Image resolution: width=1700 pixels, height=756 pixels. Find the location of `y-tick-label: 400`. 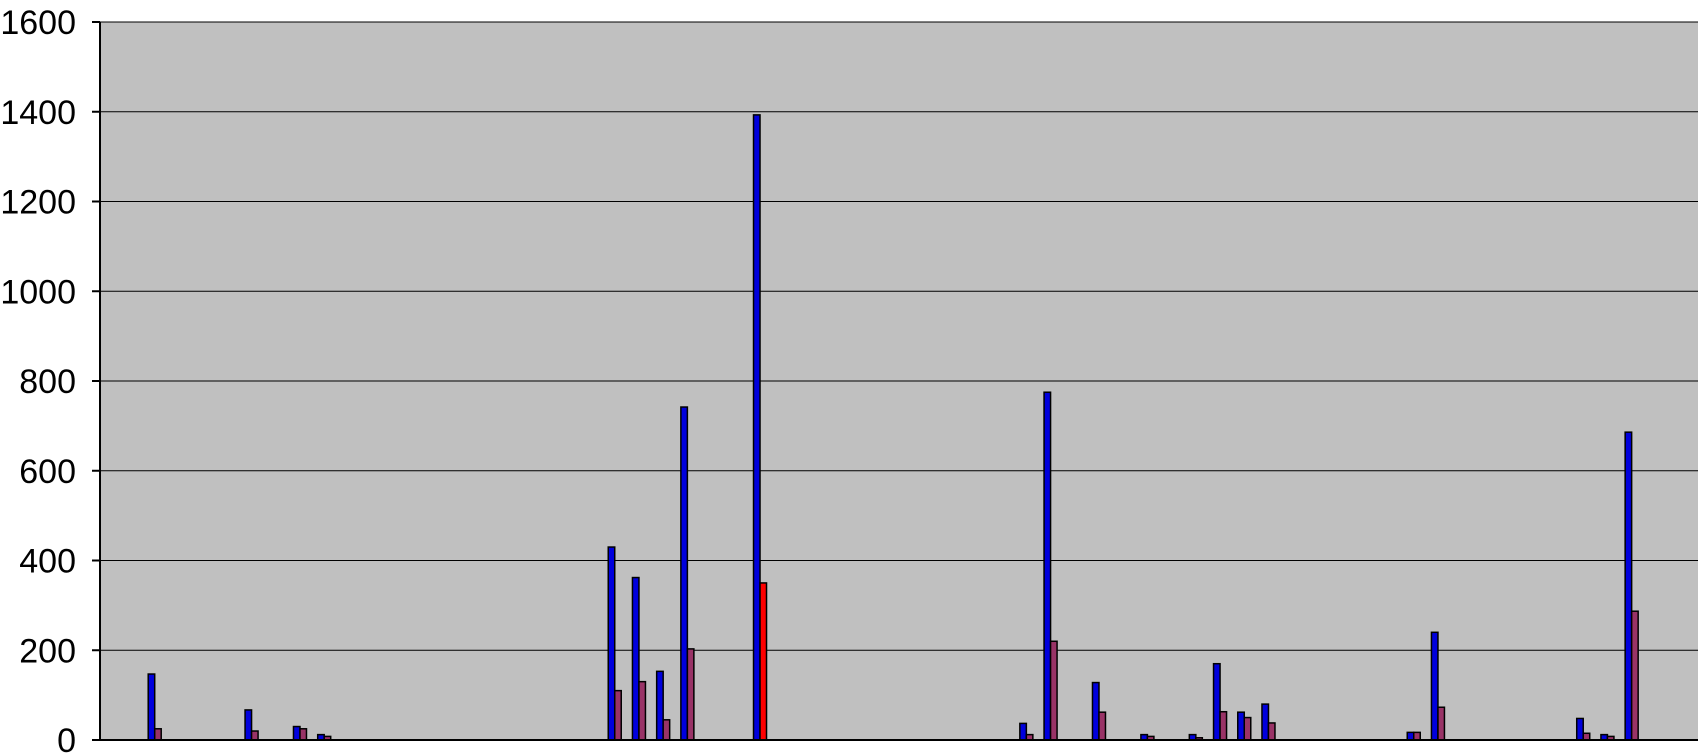

y-tick-label: 400 is located at coordinates (47, 562).